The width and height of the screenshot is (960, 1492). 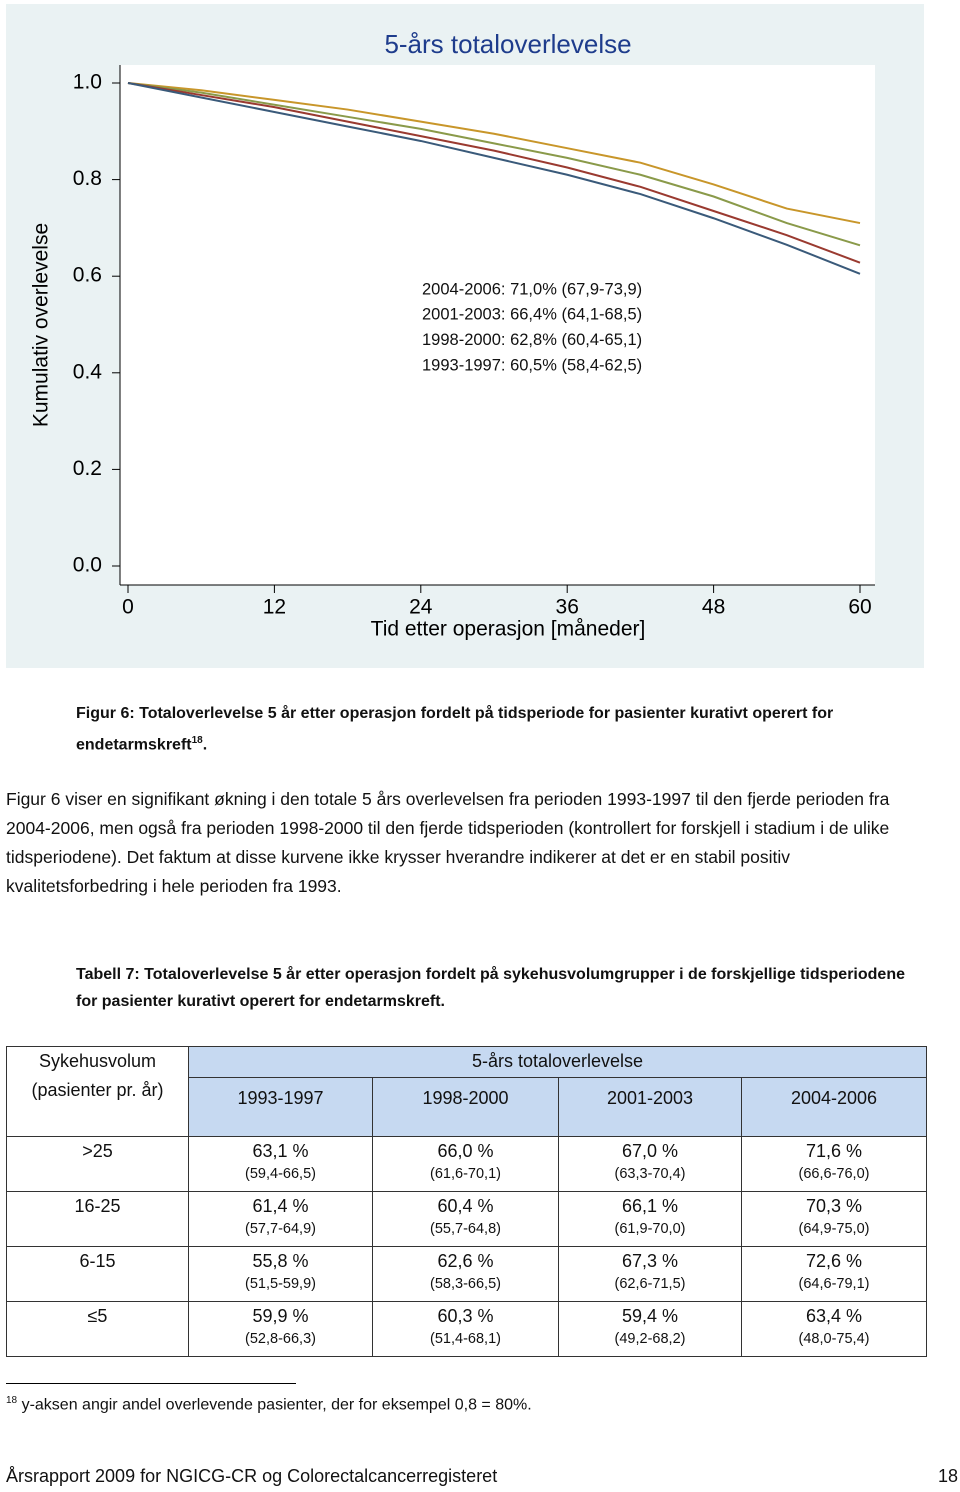 What do you see at coordinates (859, 607) in the screenshot?
I see `x-tick-label: 60` at bounding box center [859, 607].